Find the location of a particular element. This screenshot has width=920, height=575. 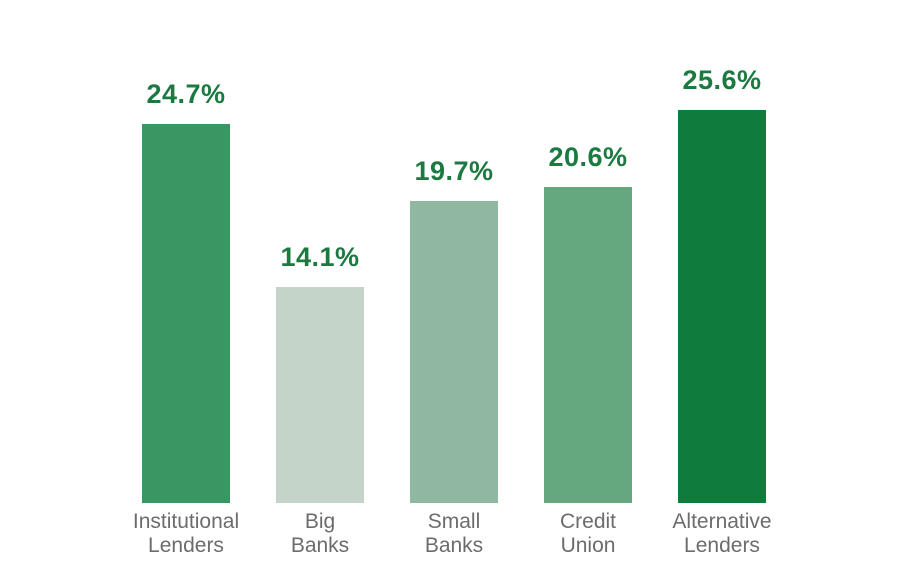

bar-category-label-line: Big is located at coordinates (320, 521).